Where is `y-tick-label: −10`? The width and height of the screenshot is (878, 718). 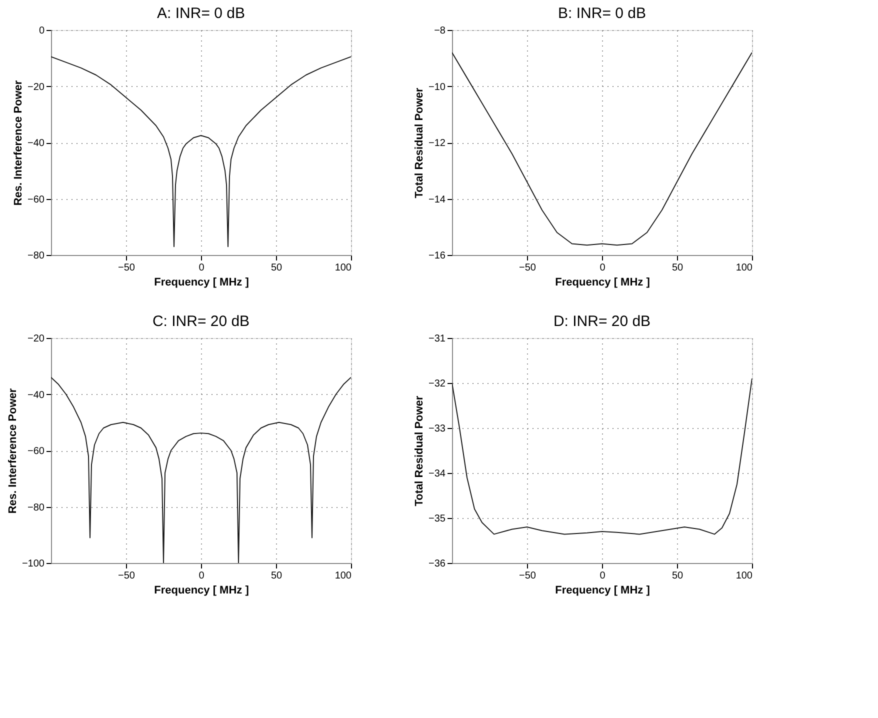 y-tick-label: −10 is located at coordinates (437, 87).